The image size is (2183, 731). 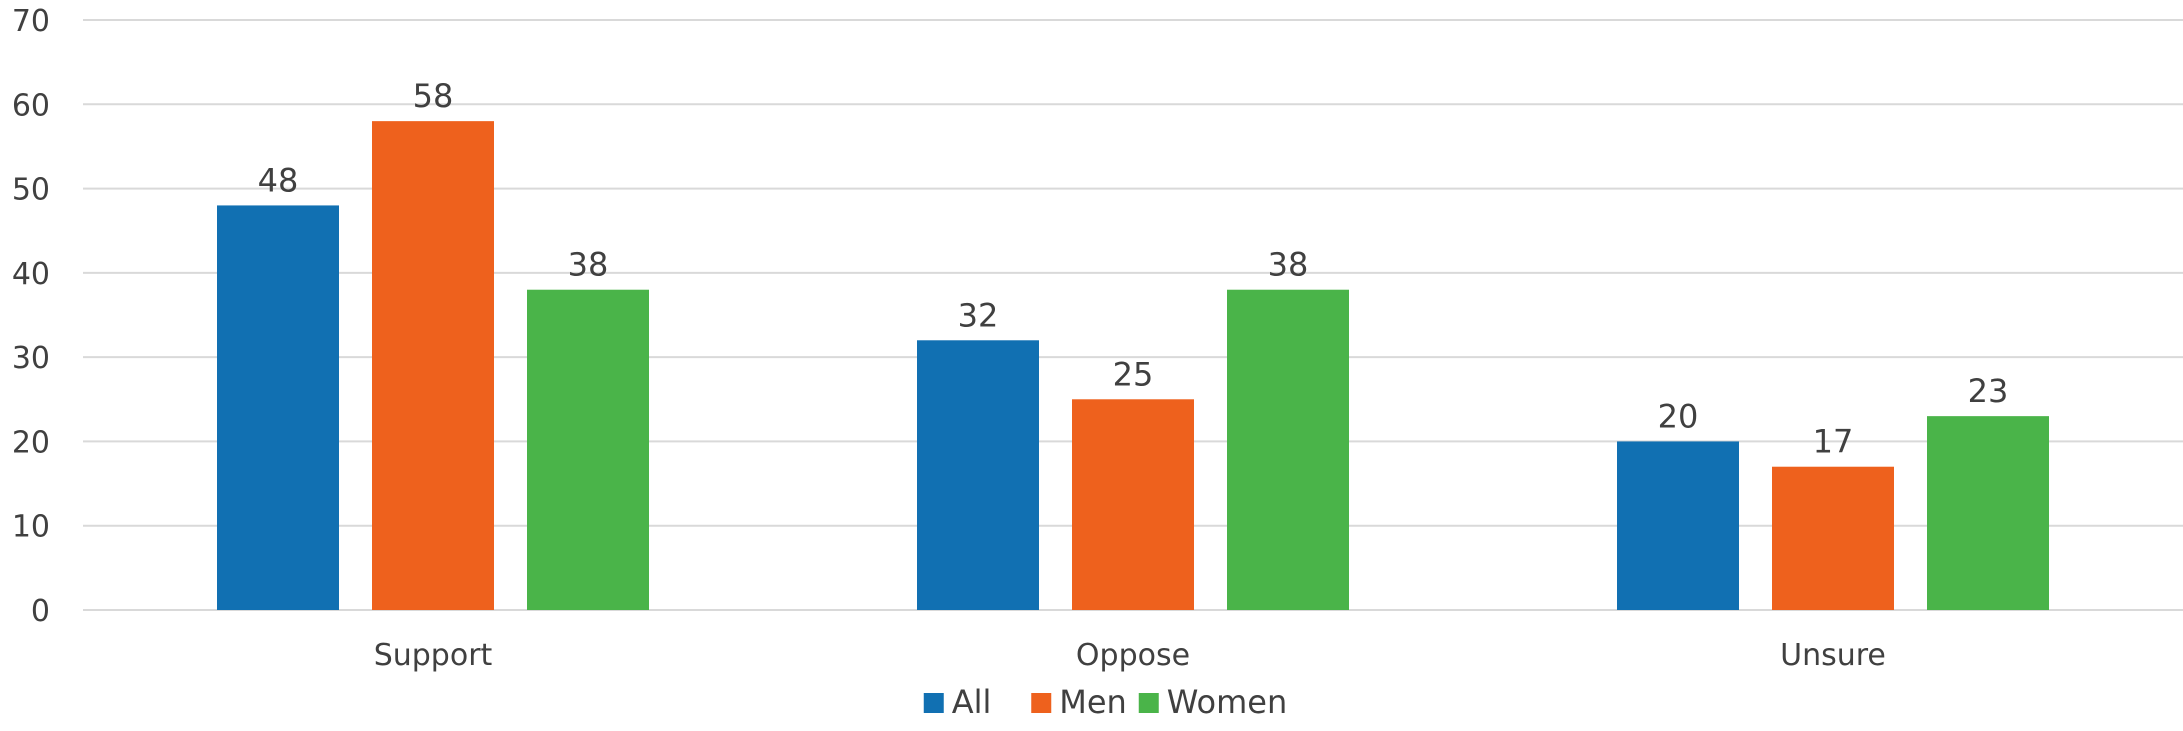 What do you see at coordinates (588, 449) in the screenshot?
I see `bar-women-support` at bounding box center [588, 449].